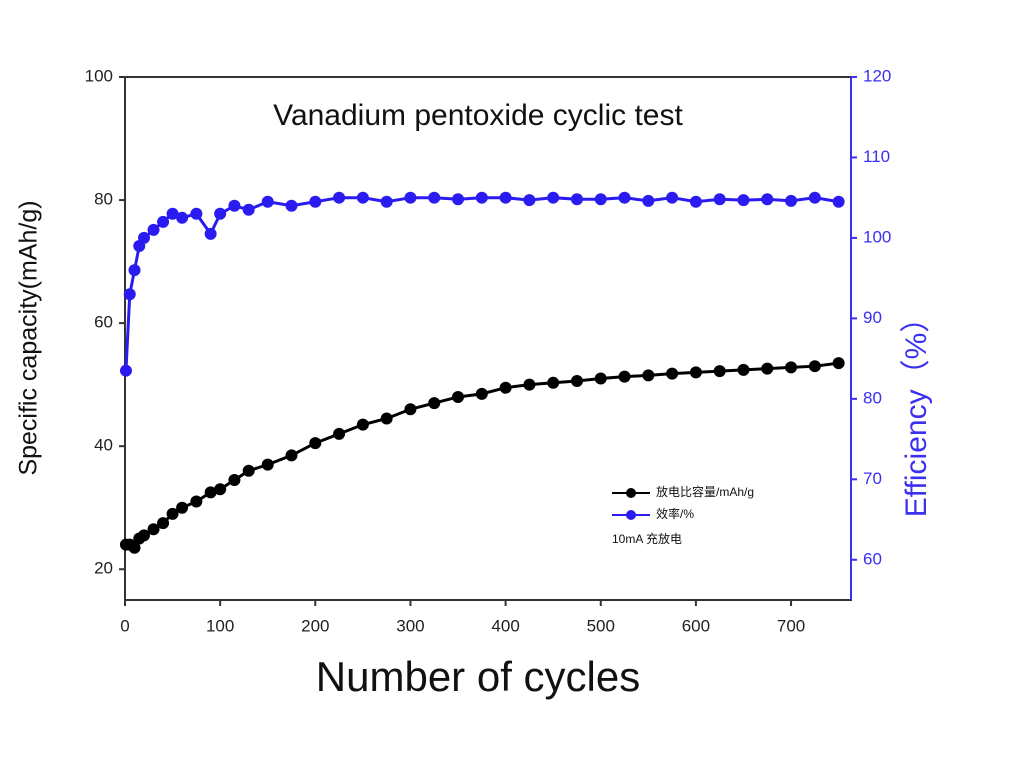 The width and height of the screenshot is (1024, 759). I want to click on y-tick-label: 20, so click(103, 568).